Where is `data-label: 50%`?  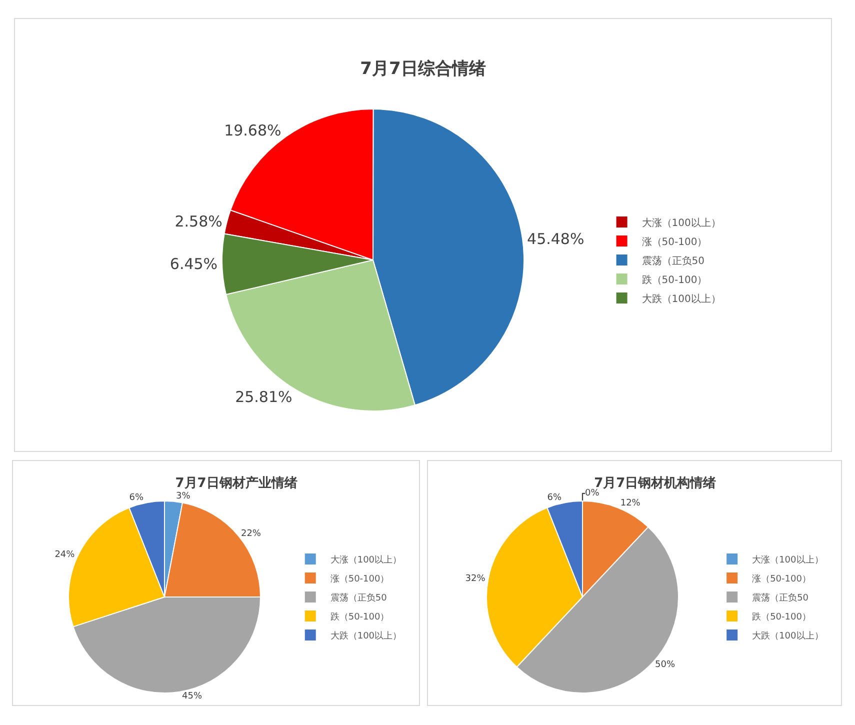
data-label: 50% is located at coordinates (665, 665).